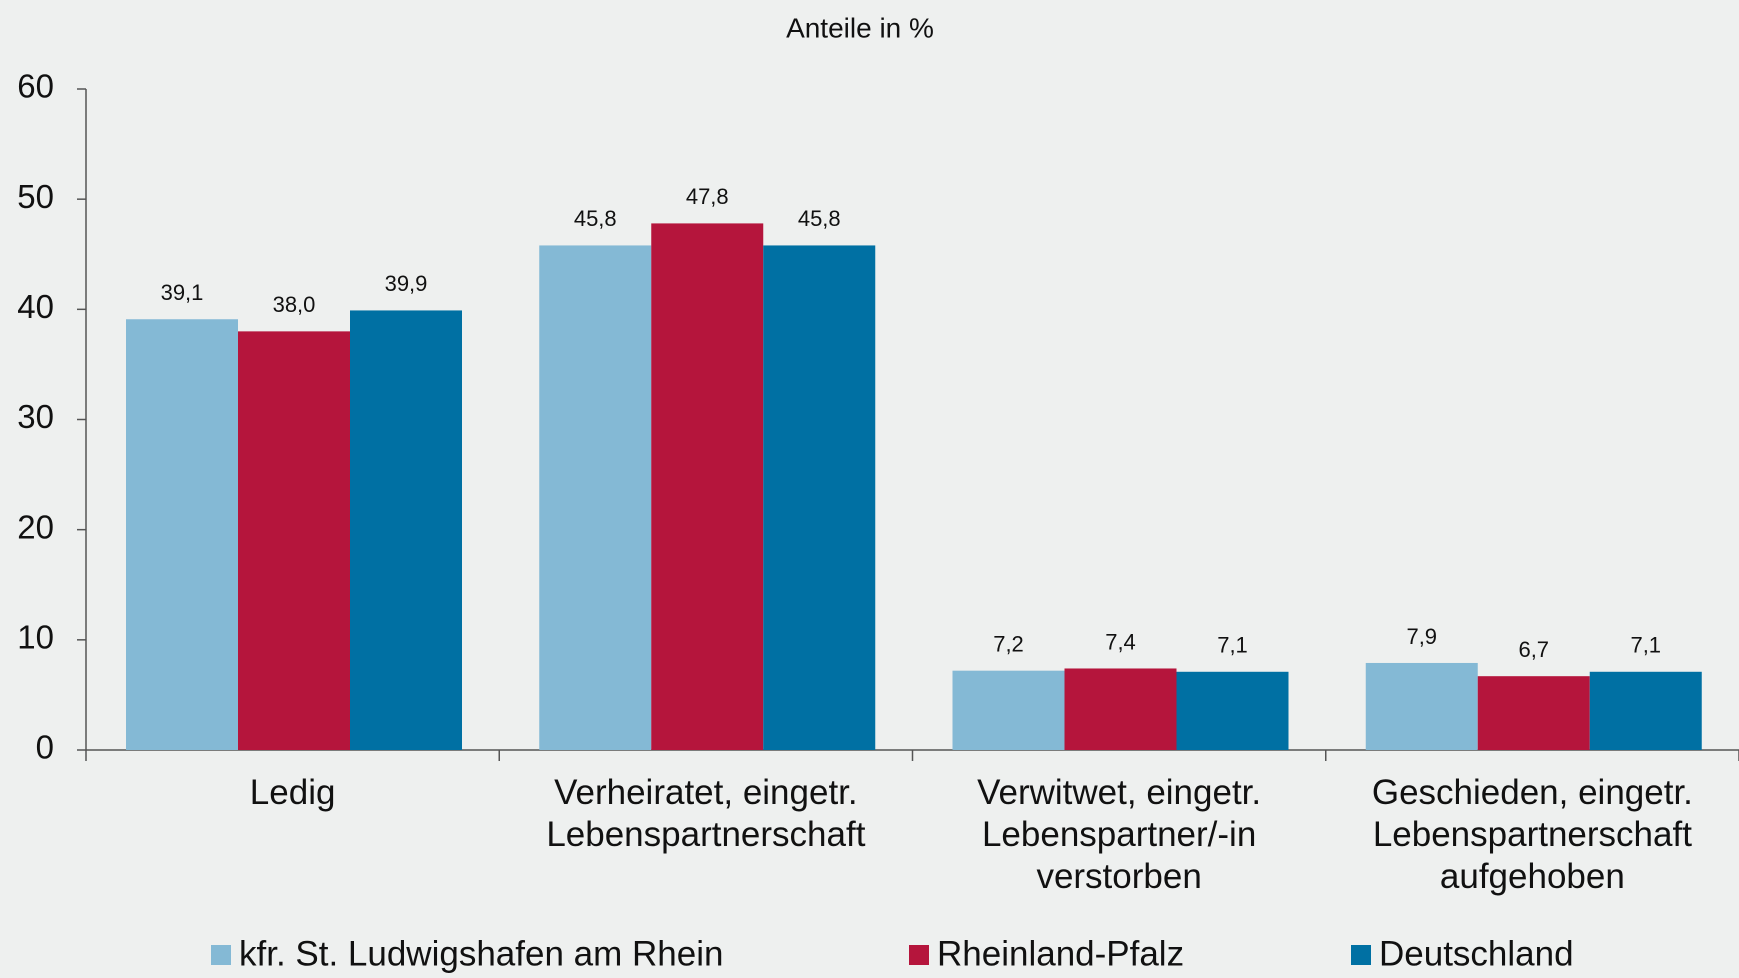 The width and height of the screenshot is (1739, 978). What do you see at coordinates (1421, 636) in the screenshot?
I see `value-label: 7,9` at bounding box center [1421, 636].